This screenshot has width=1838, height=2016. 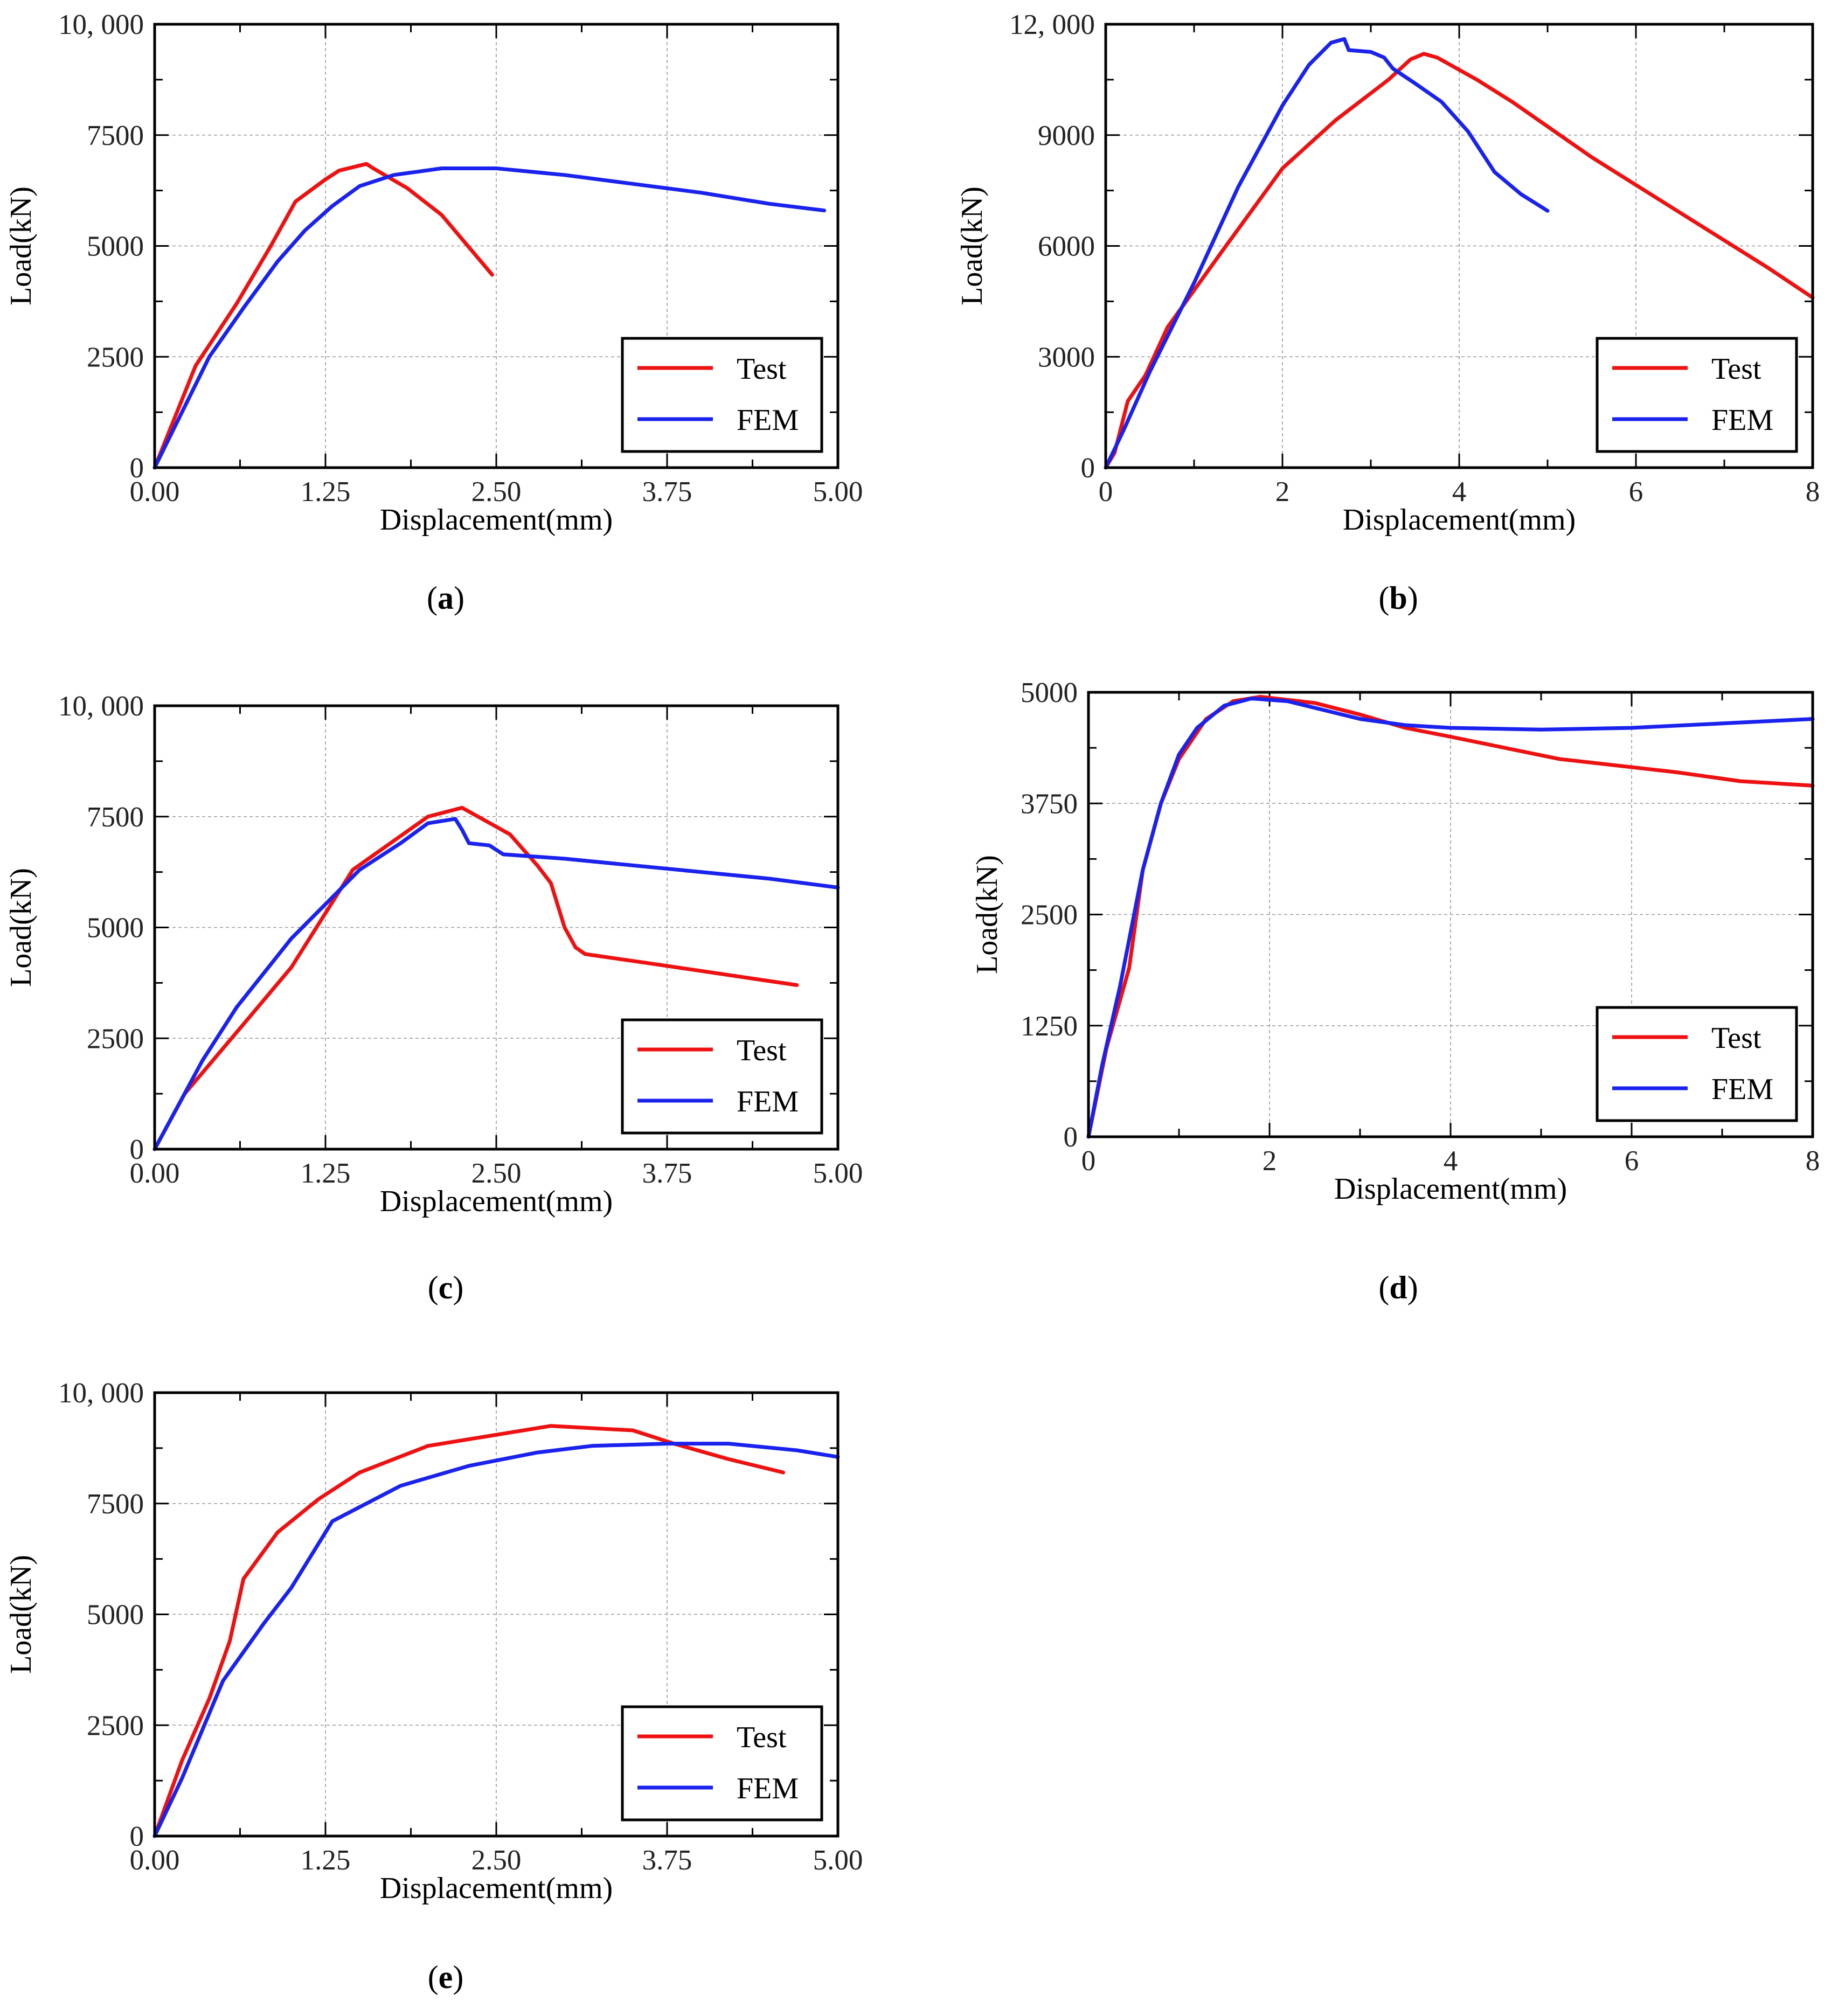 I want to click on panel-caption: (c), so click(x=446, y=1287).